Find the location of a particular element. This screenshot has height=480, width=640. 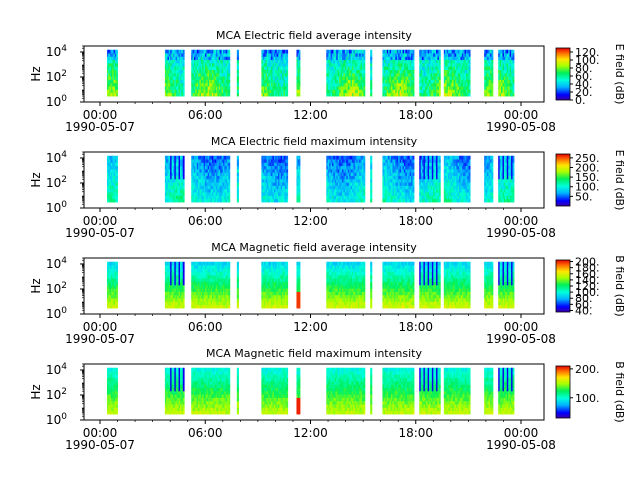

y-tick-exponent: 2 is located at coordinates (64, 74).